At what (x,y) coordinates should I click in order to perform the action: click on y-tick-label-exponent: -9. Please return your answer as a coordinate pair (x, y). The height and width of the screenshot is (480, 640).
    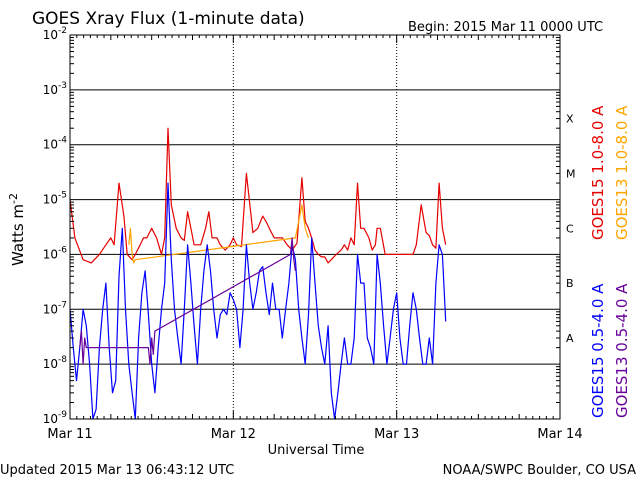
    Looking at the image, I should click on (62, 415).